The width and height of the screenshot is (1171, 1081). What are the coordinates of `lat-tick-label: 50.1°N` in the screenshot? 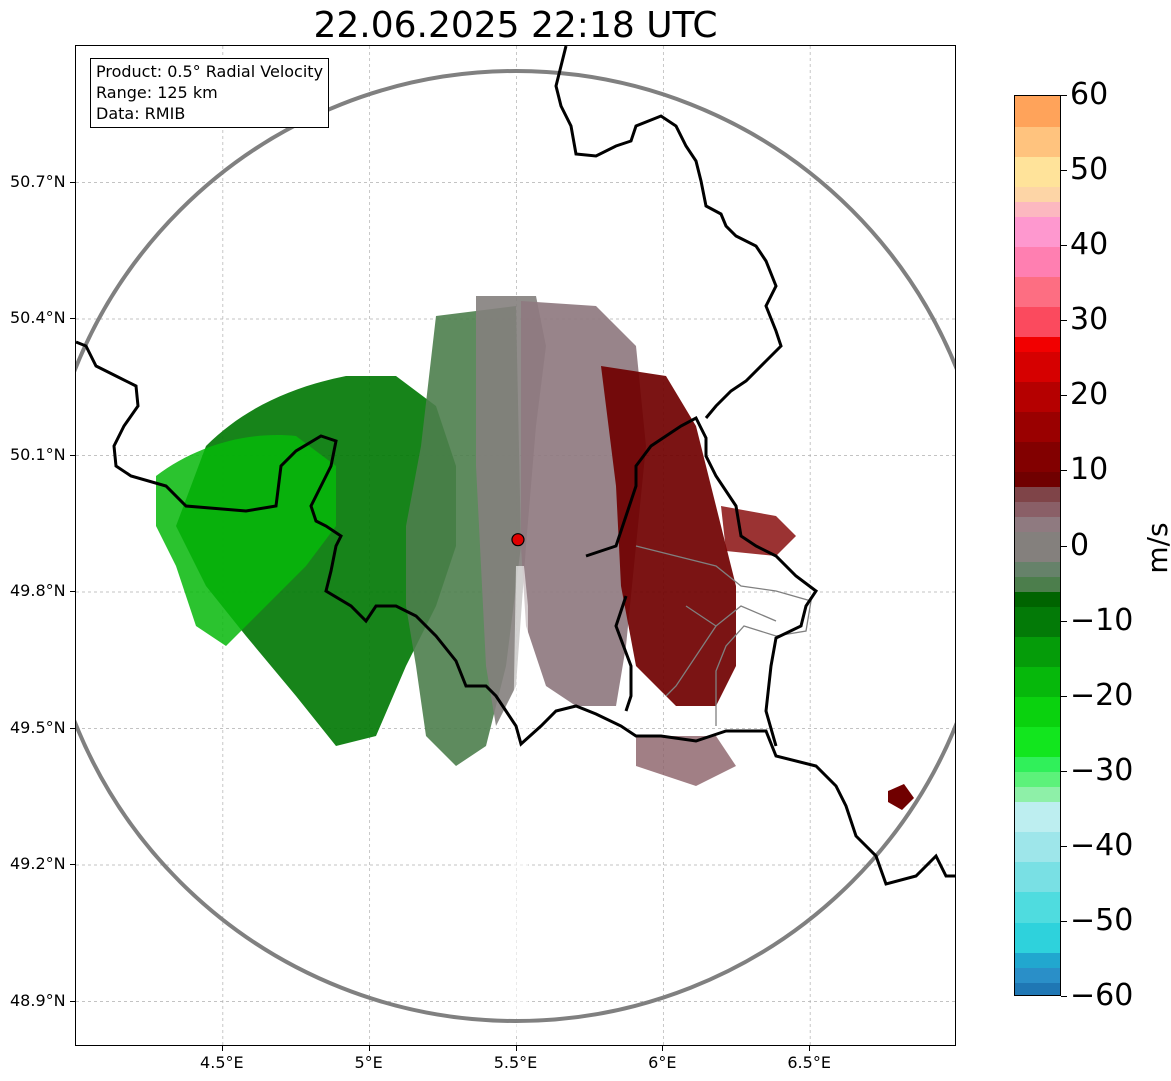 It's located at (38, 454).